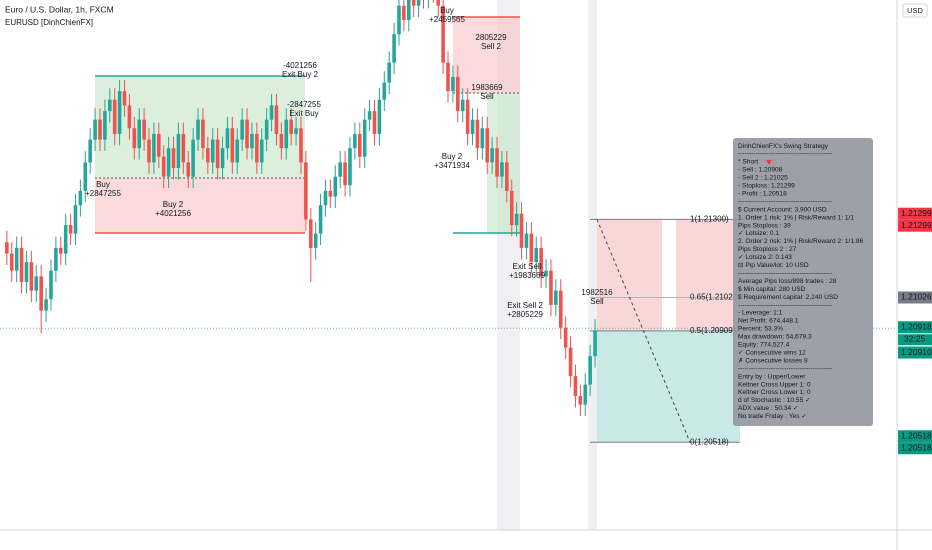 This screenshot has width=932, height=550. I want to click on risk-box, so click(708, 275).